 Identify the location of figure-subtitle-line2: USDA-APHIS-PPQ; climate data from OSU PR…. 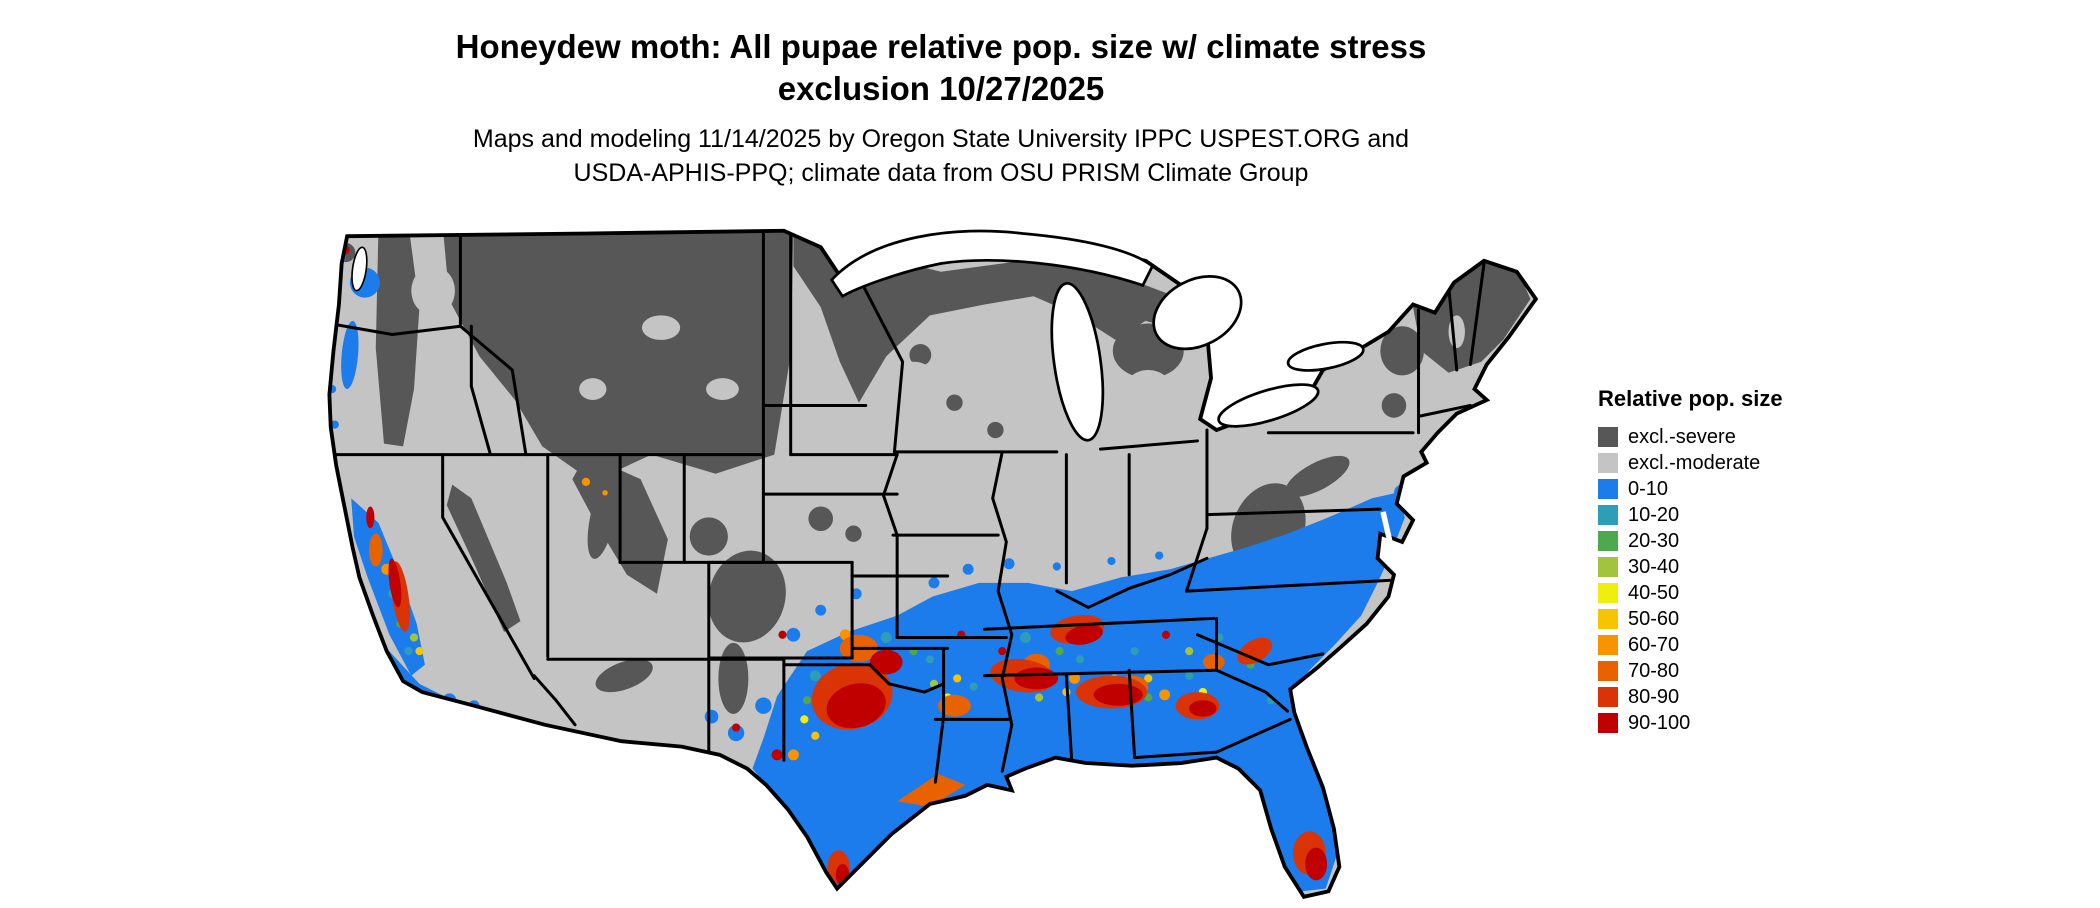
(941, 173).